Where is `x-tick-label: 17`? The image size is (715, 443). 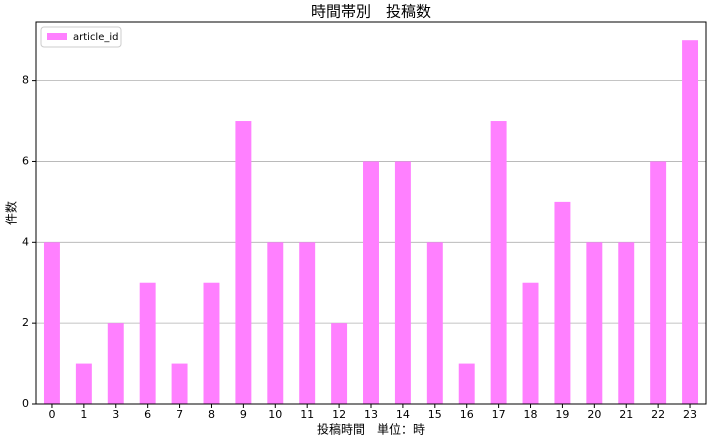 x-tick-label: 17 is located at coordinates (499, 414).